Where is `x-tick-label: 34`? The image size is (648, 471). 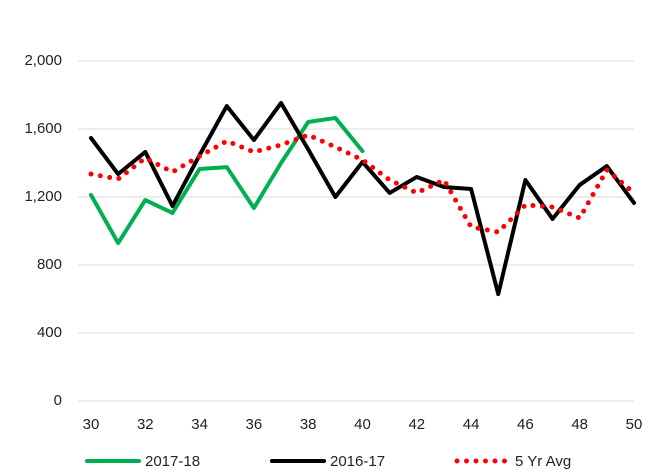
x-tick-label: 34 is located at coordinates (199, 424).